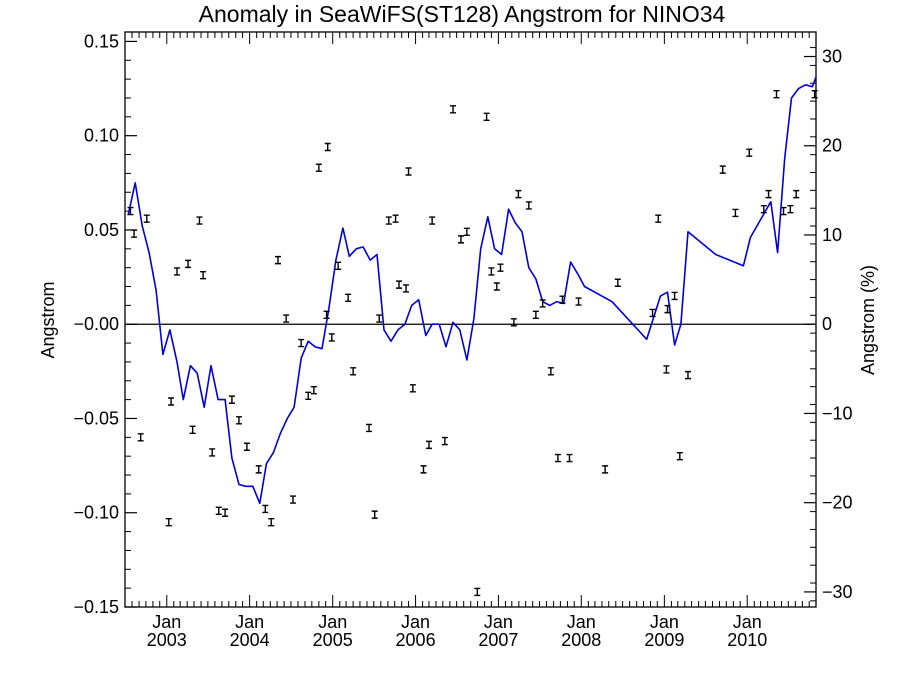  I want to click on y2-tick-label: −20, so click(837, 503).